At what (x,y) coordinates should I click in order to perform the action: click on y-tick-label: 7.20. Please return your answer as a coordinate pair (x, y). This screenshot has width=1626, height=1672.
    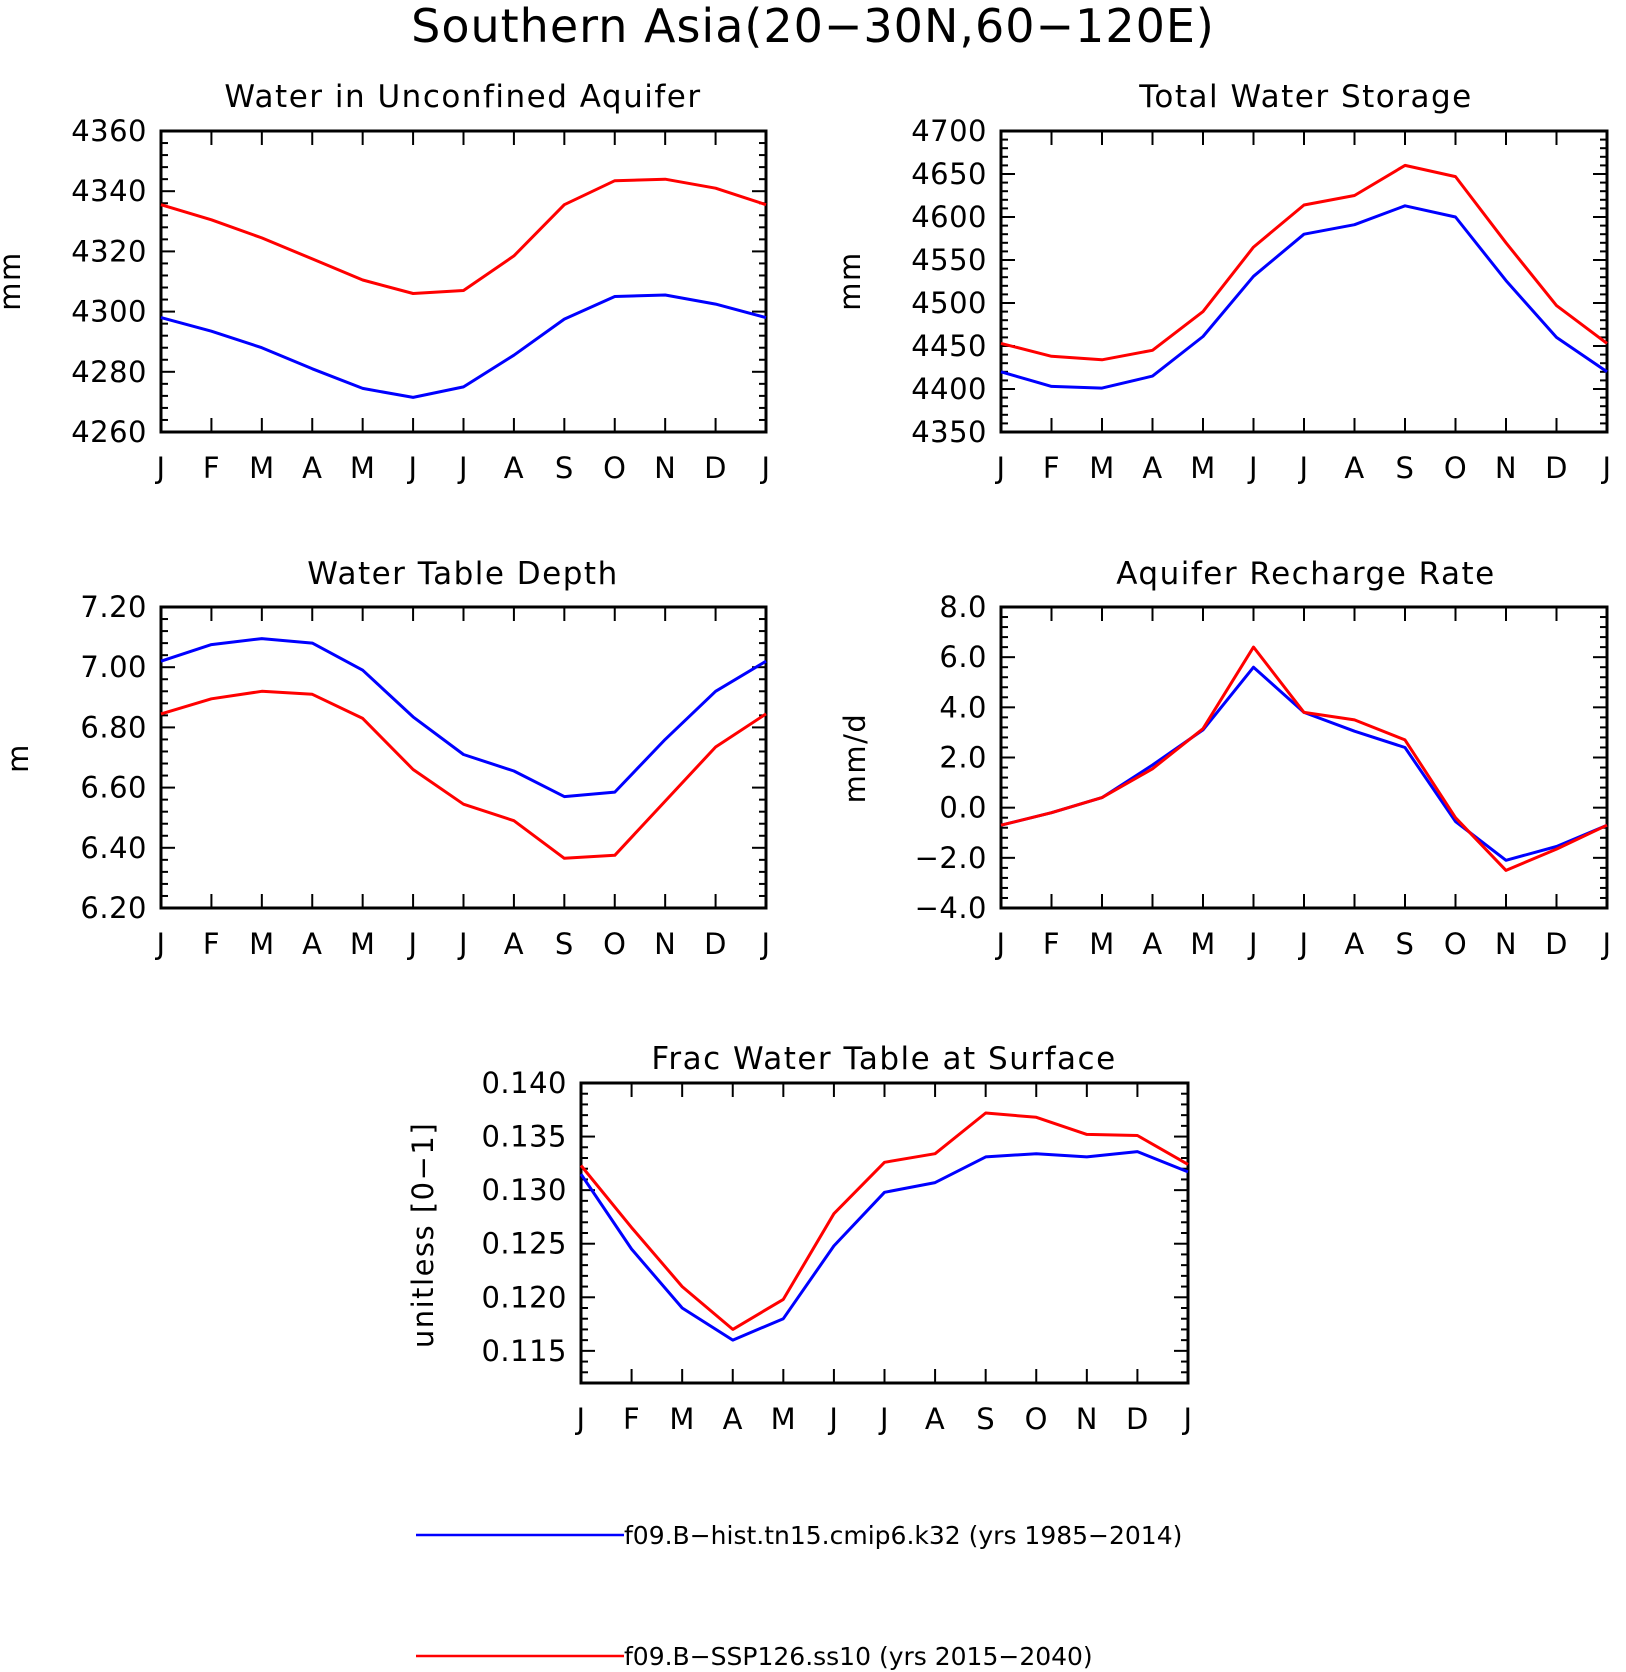
    Looking at the image, I should click on (113, 607).